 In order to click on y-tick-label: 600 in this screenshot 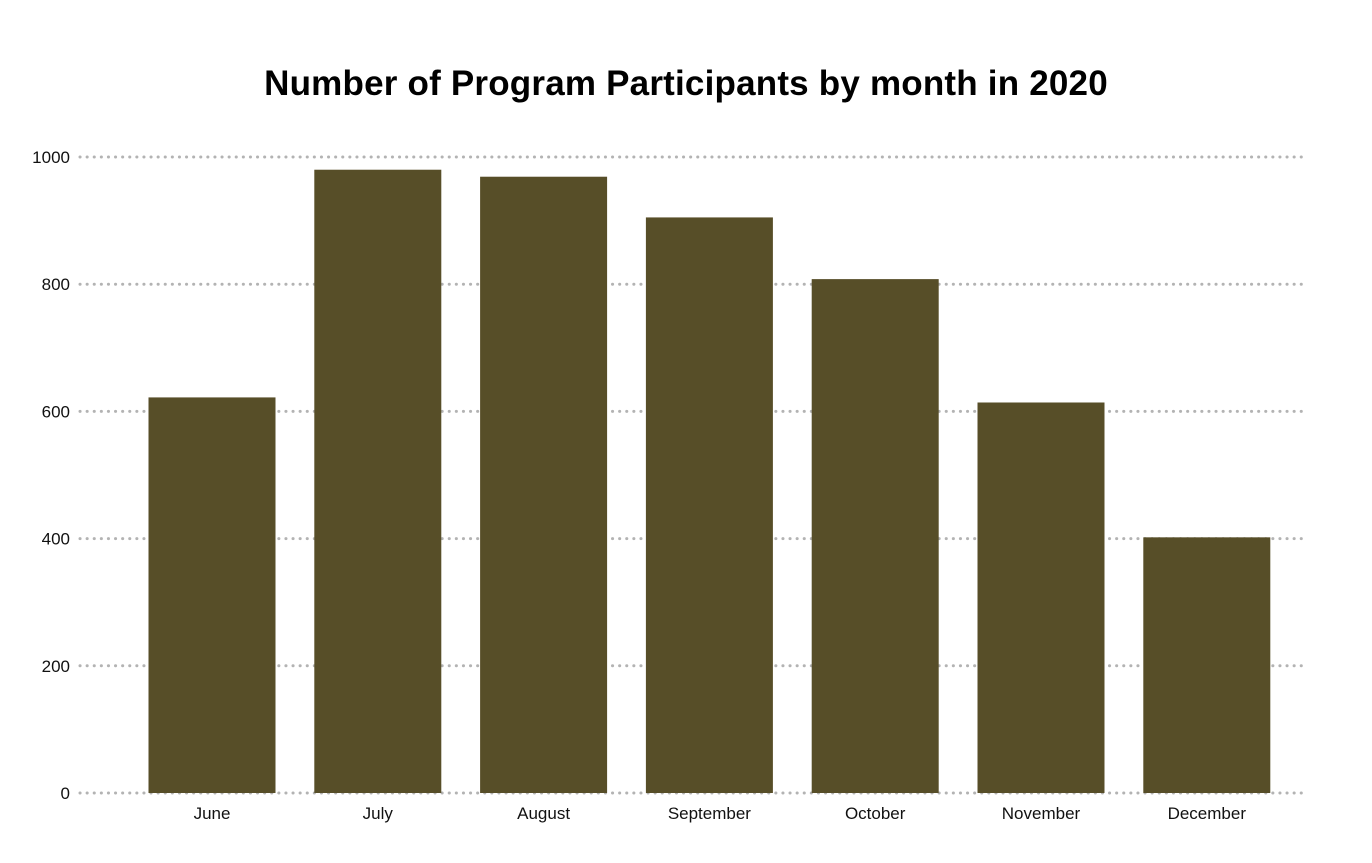, I will do `click(56, 411)`.